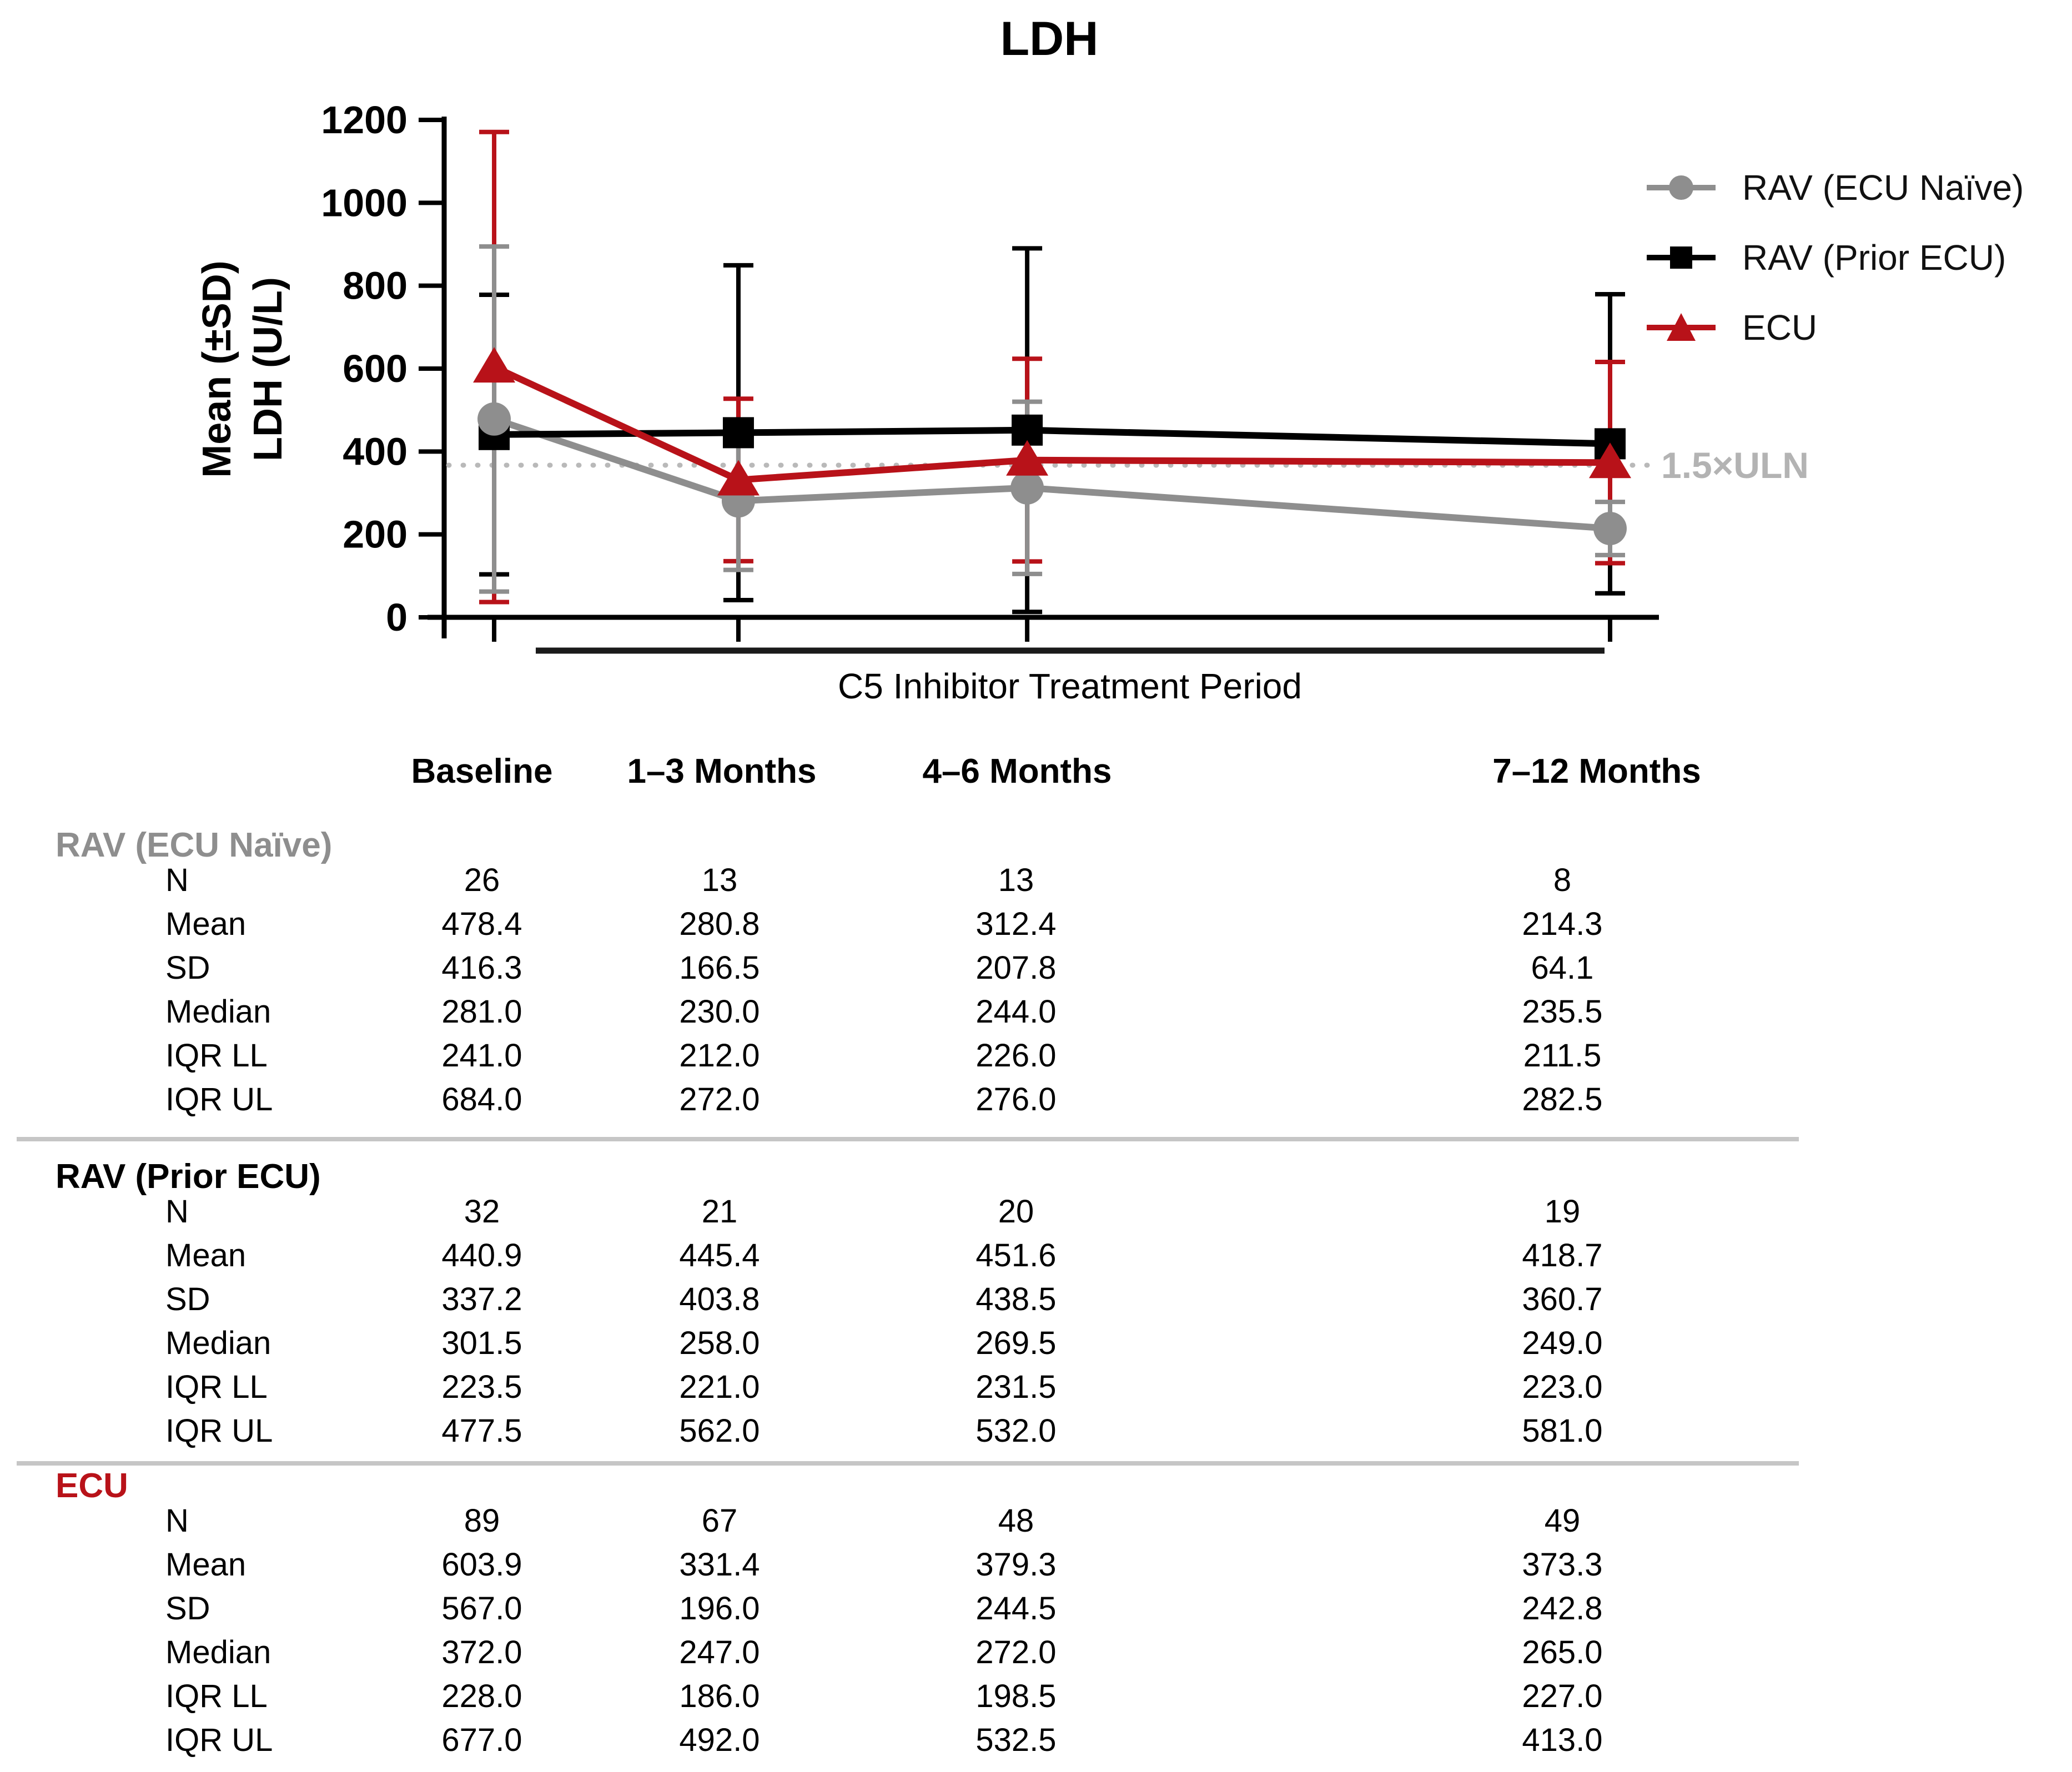  Describe the element at coordinates (1563, 1212) in the screenshot. I see `table-cell: 19` at that location.